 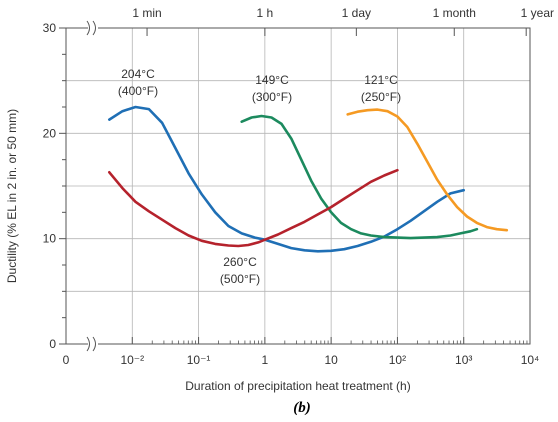 What do you see at coordinates (138, 91) in the screenshot?
I see `series-label-1: (400°F)` at bounding box center [138, 91].